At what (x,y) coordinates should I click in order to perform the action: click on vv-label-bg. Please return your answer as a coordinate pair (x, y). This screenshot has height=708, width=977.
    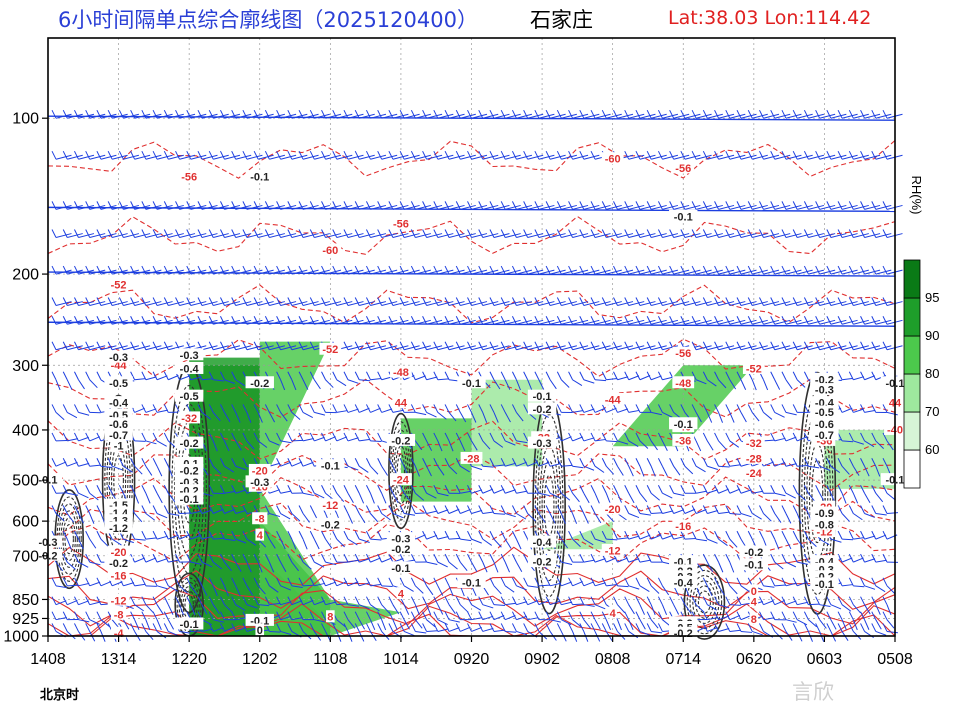
    Looking at the image, I should click on (259, 481).